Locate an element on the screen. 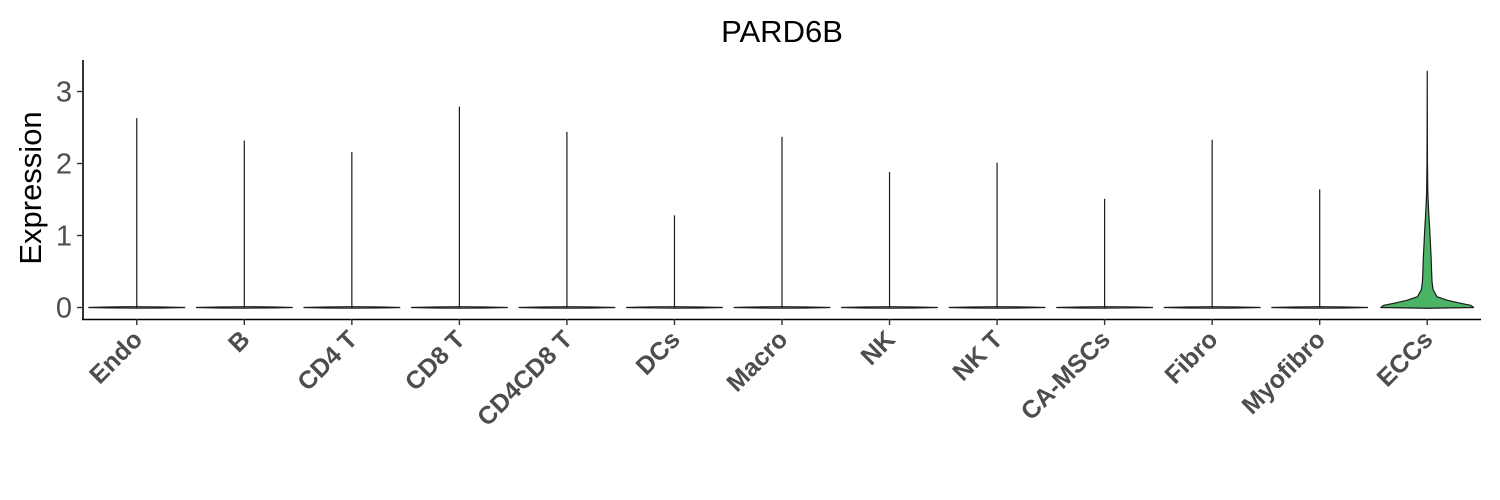 Image resolution: width=1500 pixels, height=500 pixels. violin-endo is located at coordinates (137, 213).